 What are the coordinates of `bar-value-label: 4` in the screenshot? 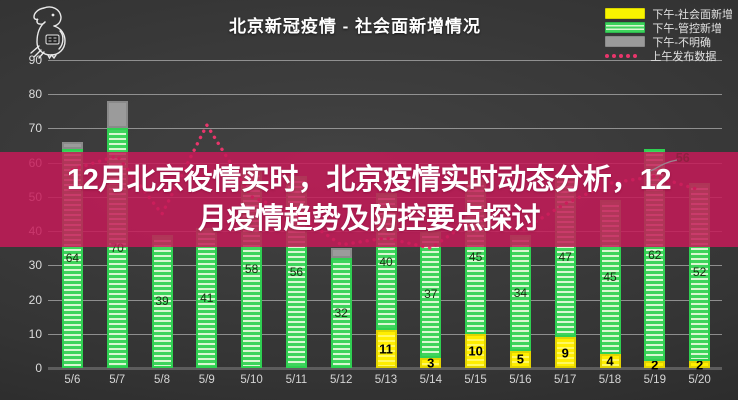 It's located at (610, 361).